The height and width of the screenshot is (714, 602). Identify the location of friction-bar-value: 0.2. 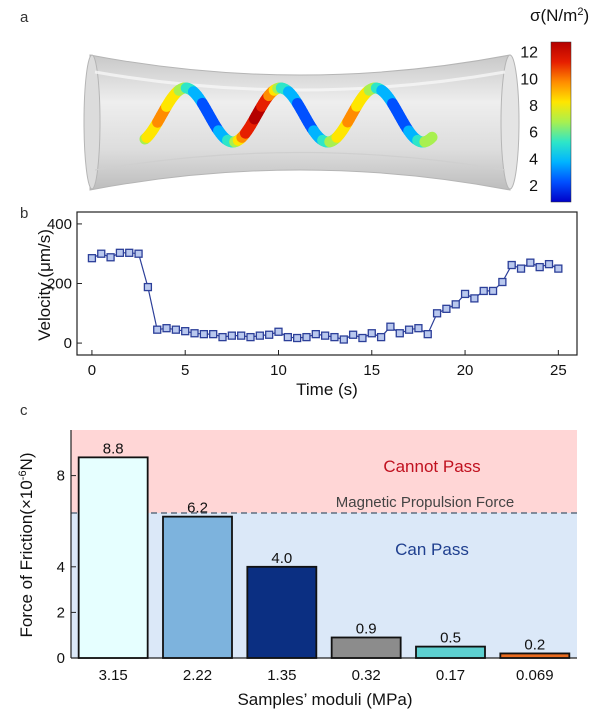
(534, 644).